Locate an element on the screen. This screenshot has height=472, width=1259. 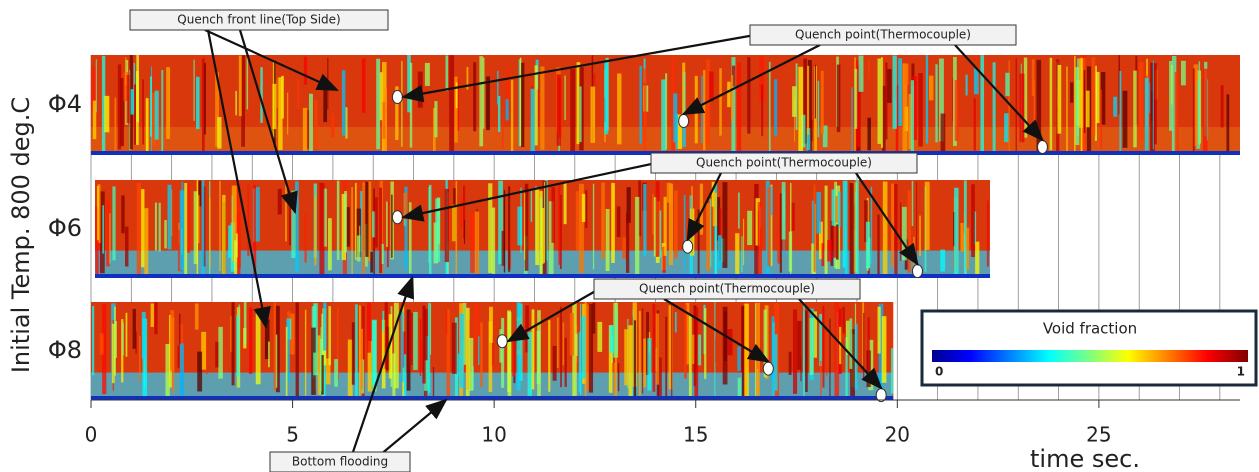
heatmap is located at coordinates (492, 351).